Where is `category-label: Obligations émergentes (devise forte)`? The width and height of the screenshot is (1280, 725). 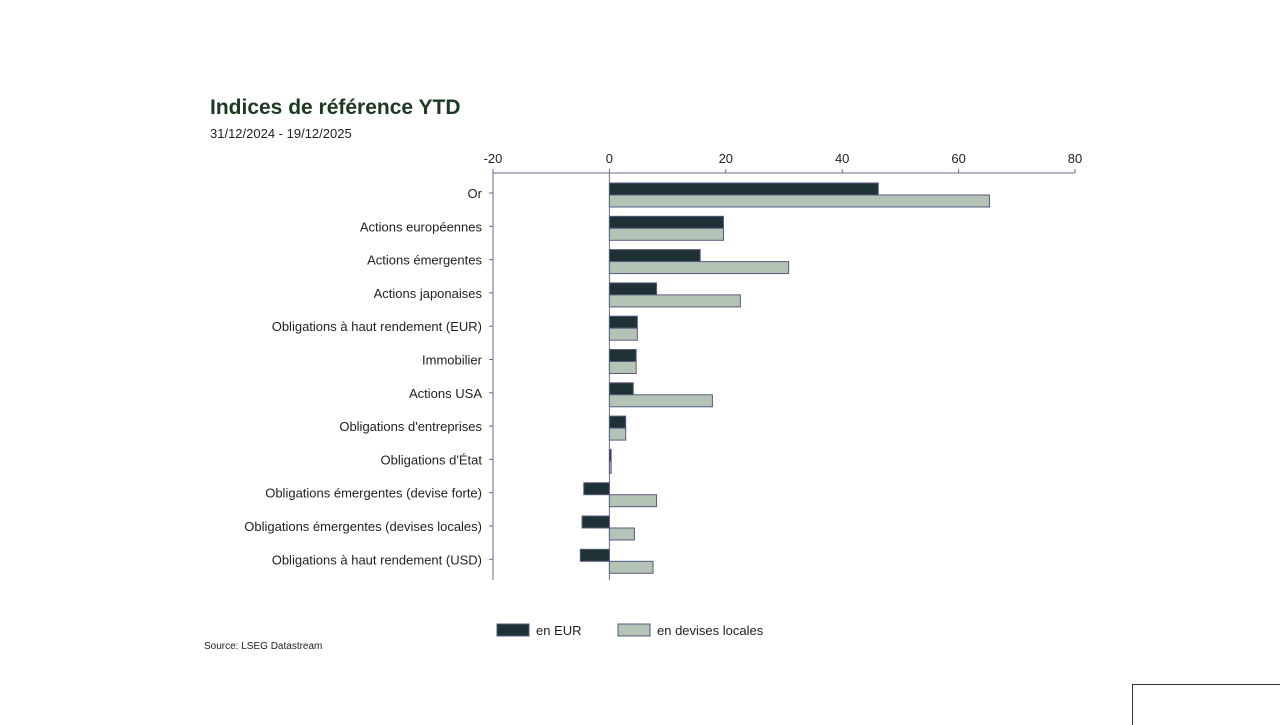
category-label: Obligations émergentes (devise forte) is located at coordinates (373, 493).